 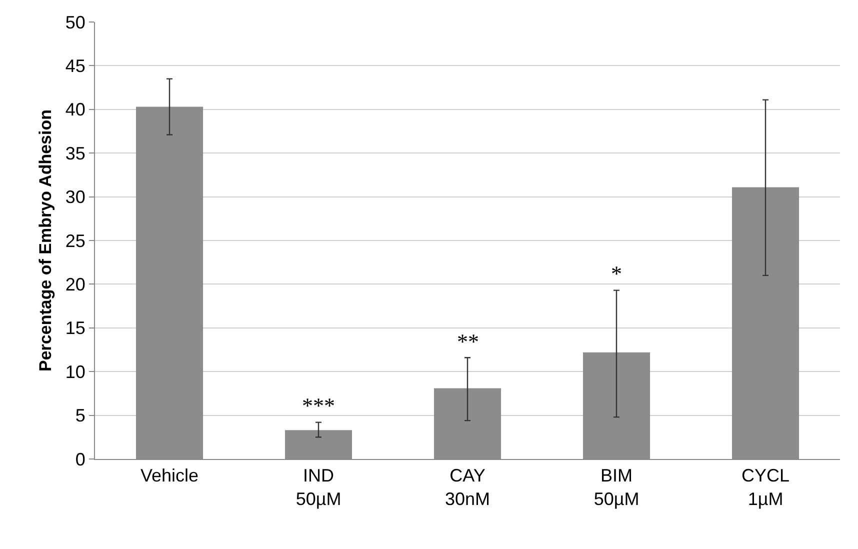 I want to click on x-tick-label: BIM 50µM, so click(x=617, y=487).